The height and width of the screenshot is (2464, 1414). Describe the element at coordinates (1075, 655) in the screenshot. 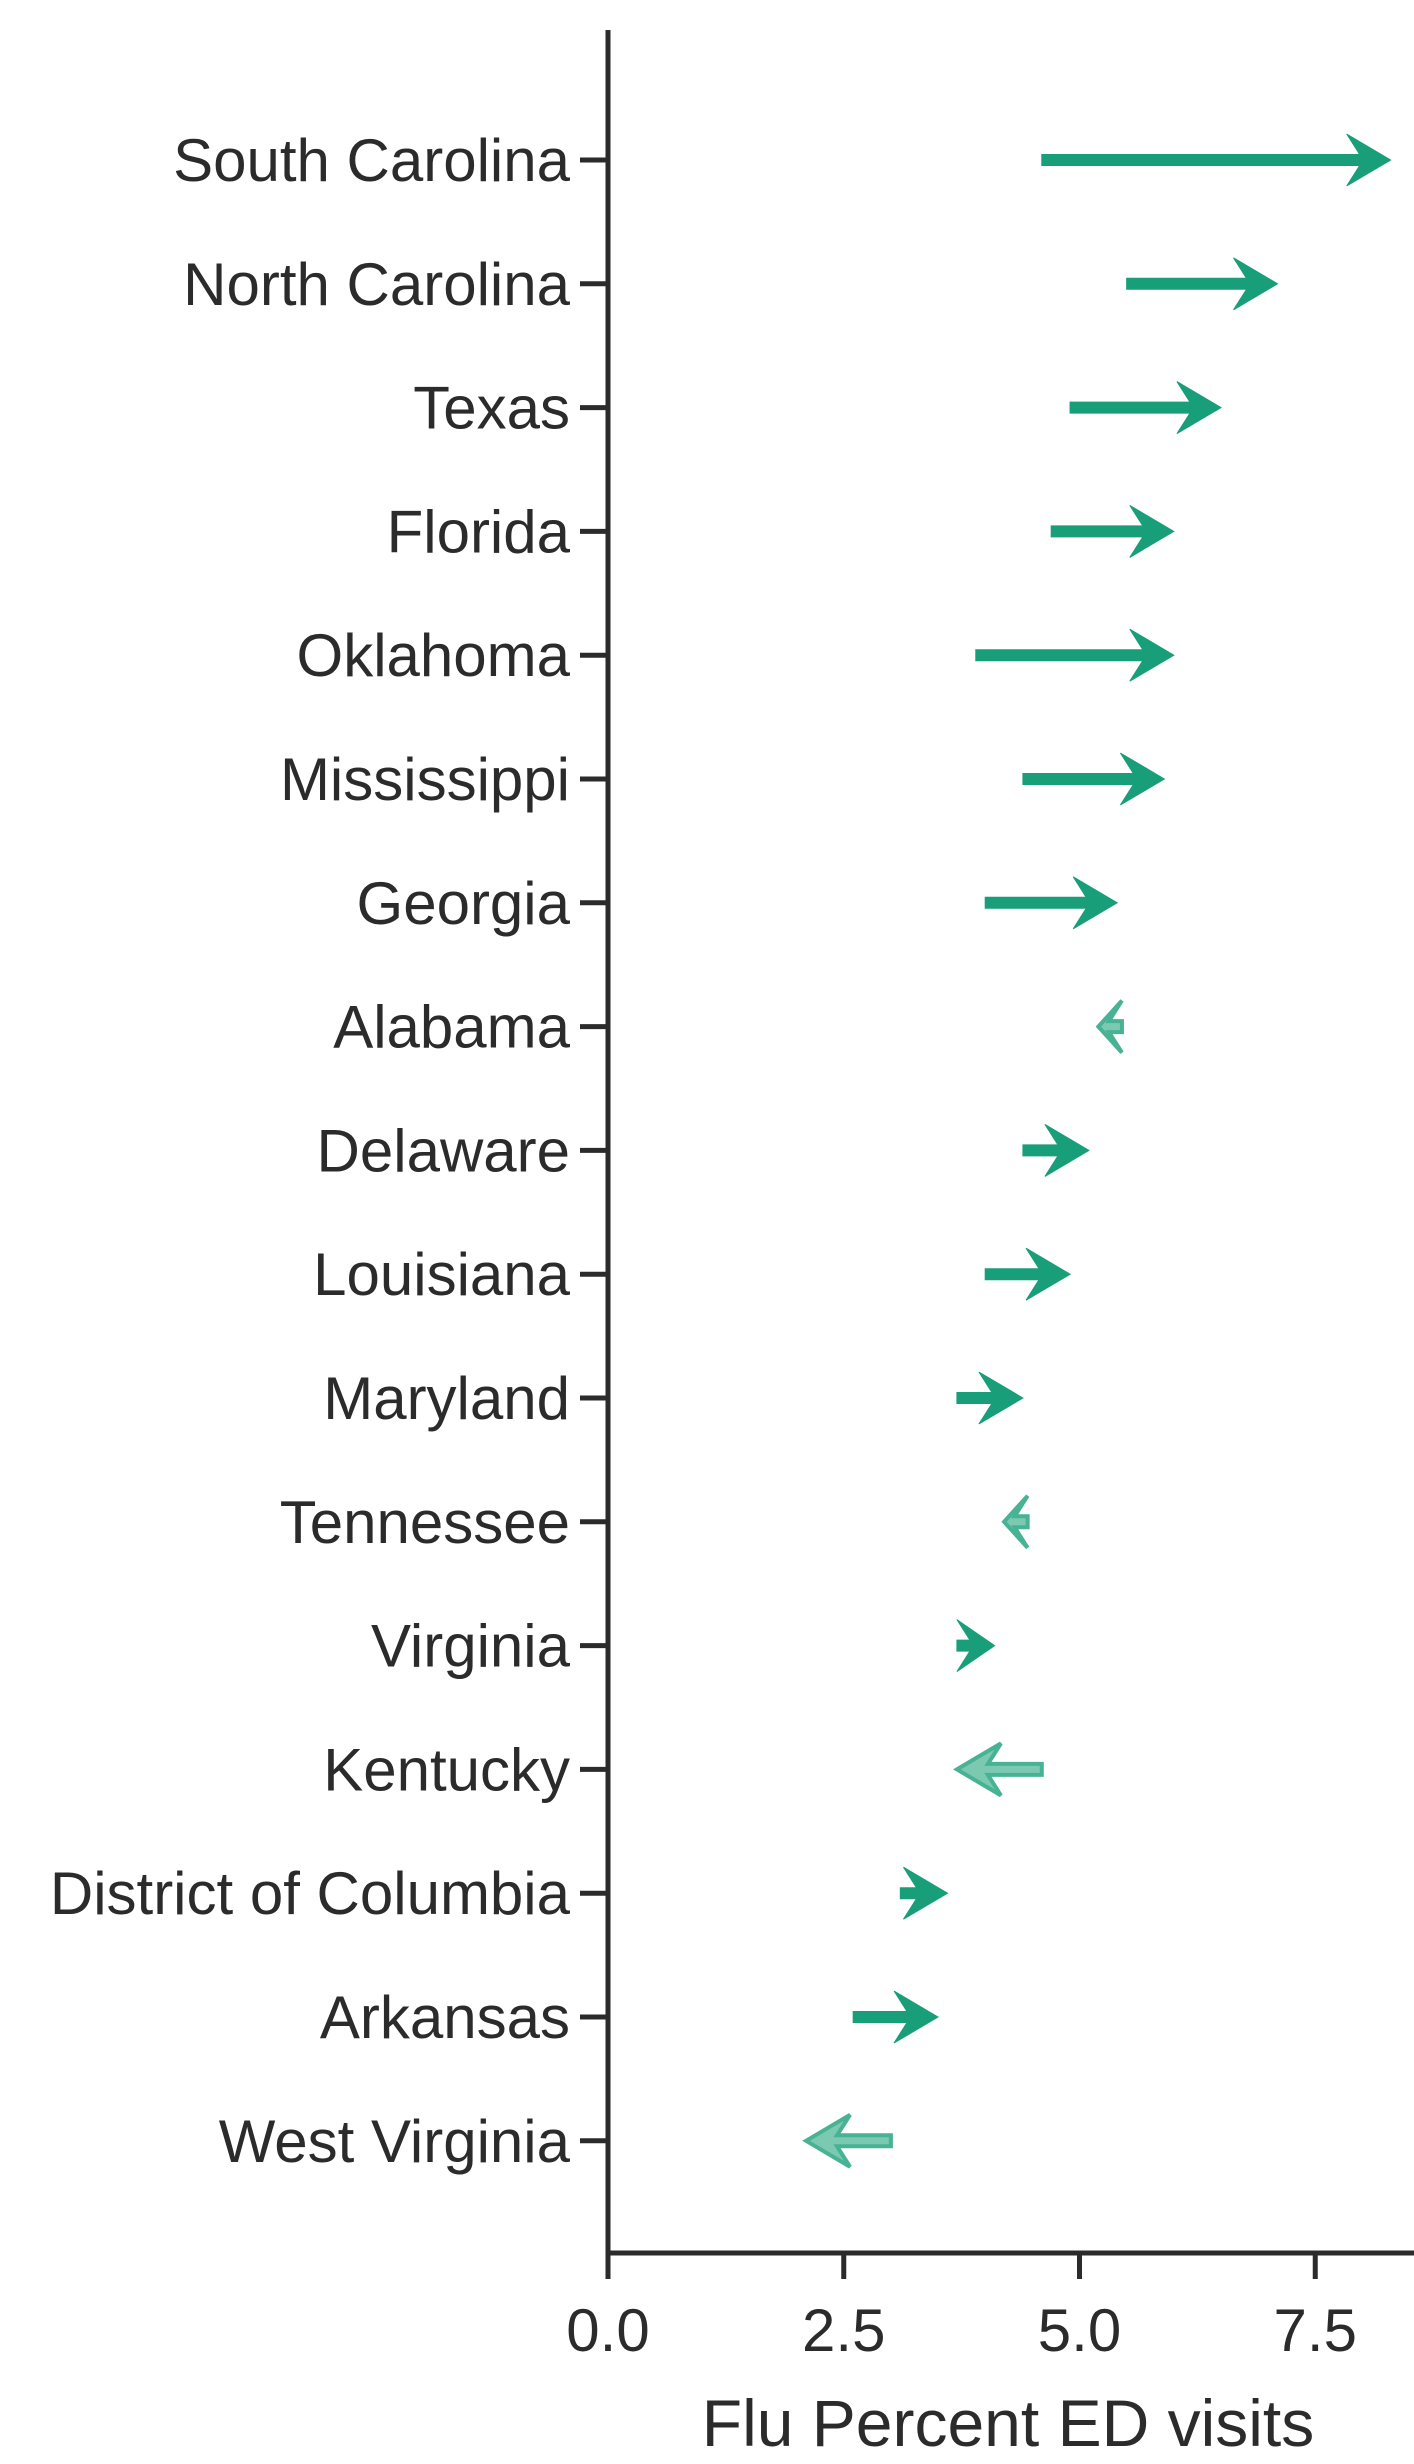

I see `arrow-oklahoma-increase` at that location.